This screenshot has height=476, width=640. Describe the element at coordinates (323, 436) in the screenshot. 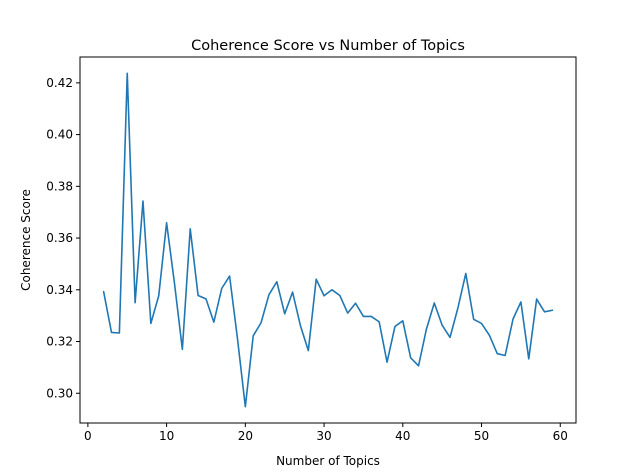

I see `x-tick-label-3: 30` at that location.